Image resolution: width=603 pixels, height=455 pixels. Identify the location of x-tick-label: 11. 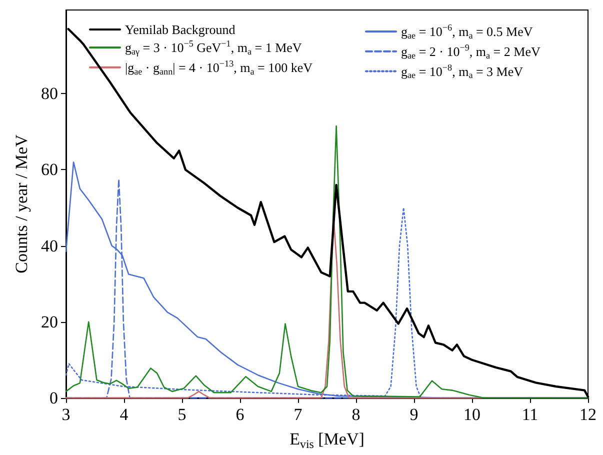
(530, 414).